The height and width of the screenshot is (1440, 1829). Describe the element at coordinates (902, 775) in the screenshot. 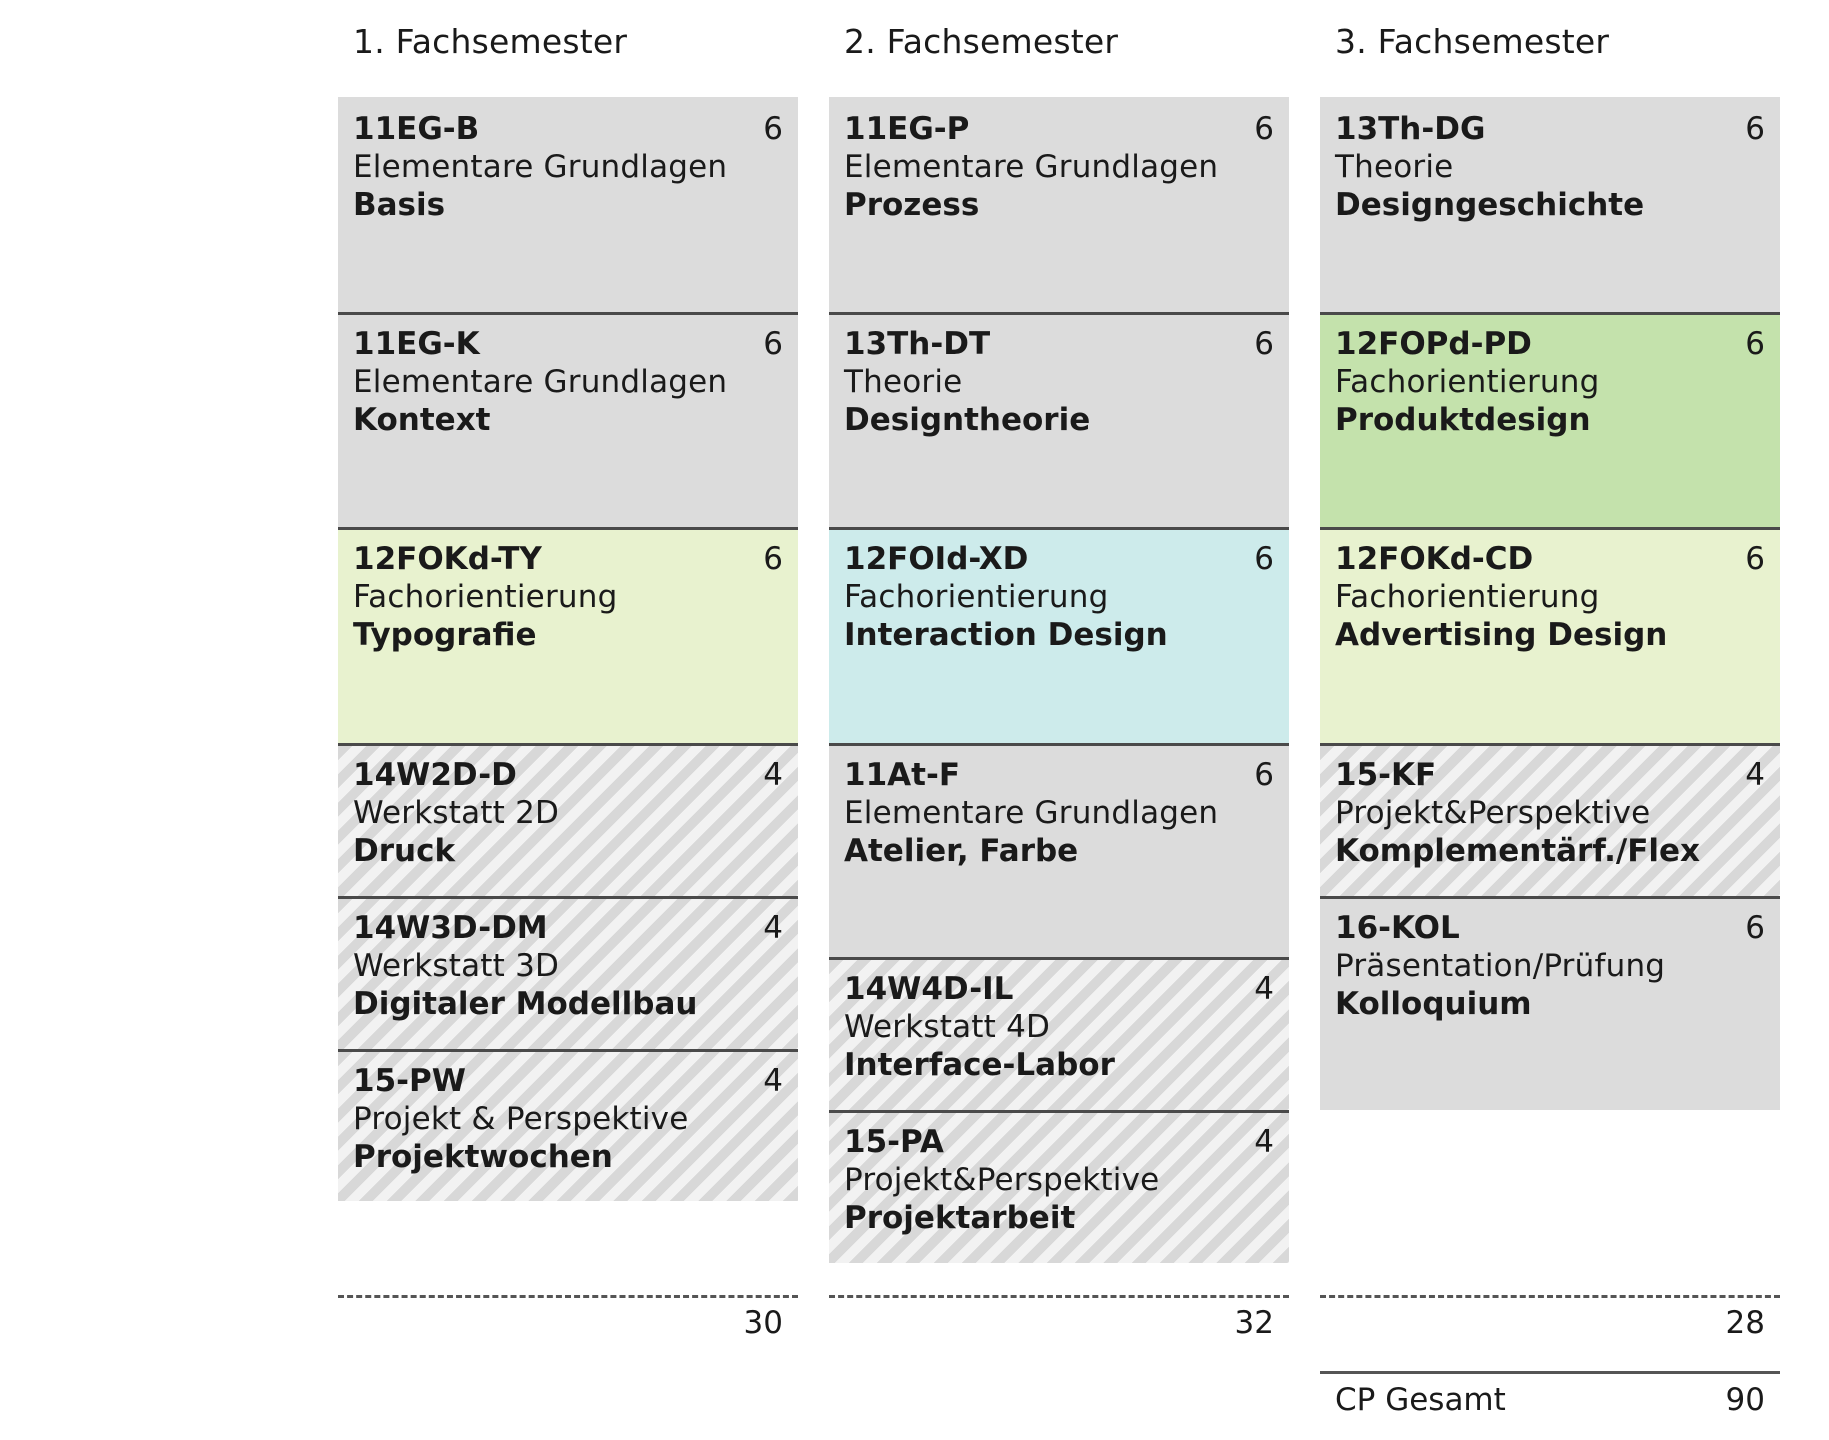

I see `module-code: 11At-F` at that location.